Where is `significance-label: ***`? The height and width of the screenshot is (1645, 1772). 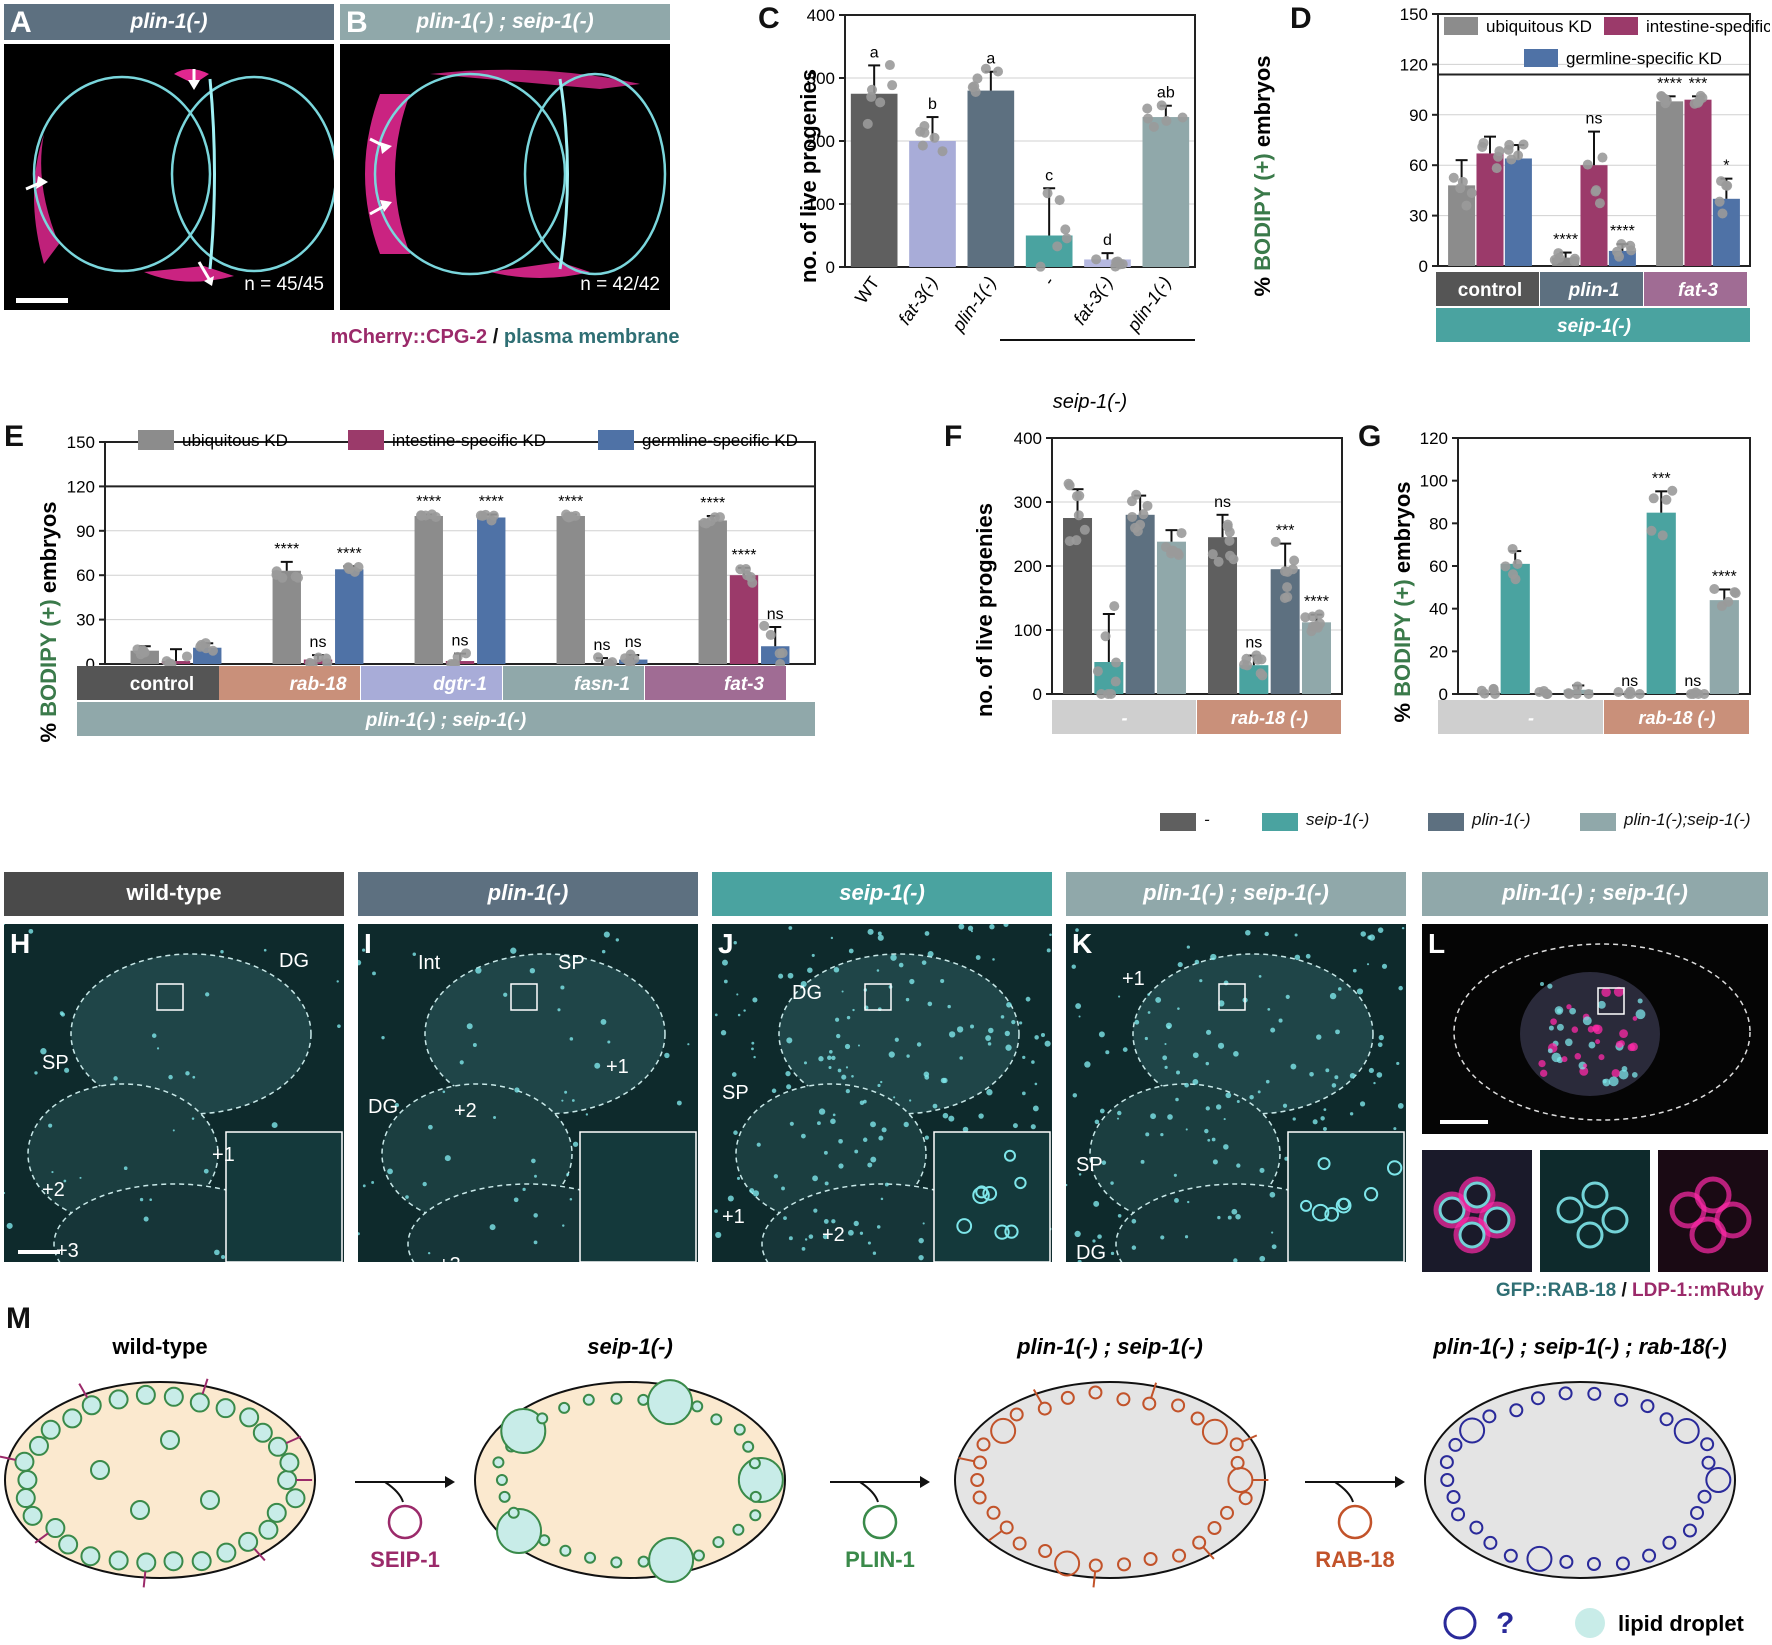 significance-label: *** is located at coordinates (1698, 83).